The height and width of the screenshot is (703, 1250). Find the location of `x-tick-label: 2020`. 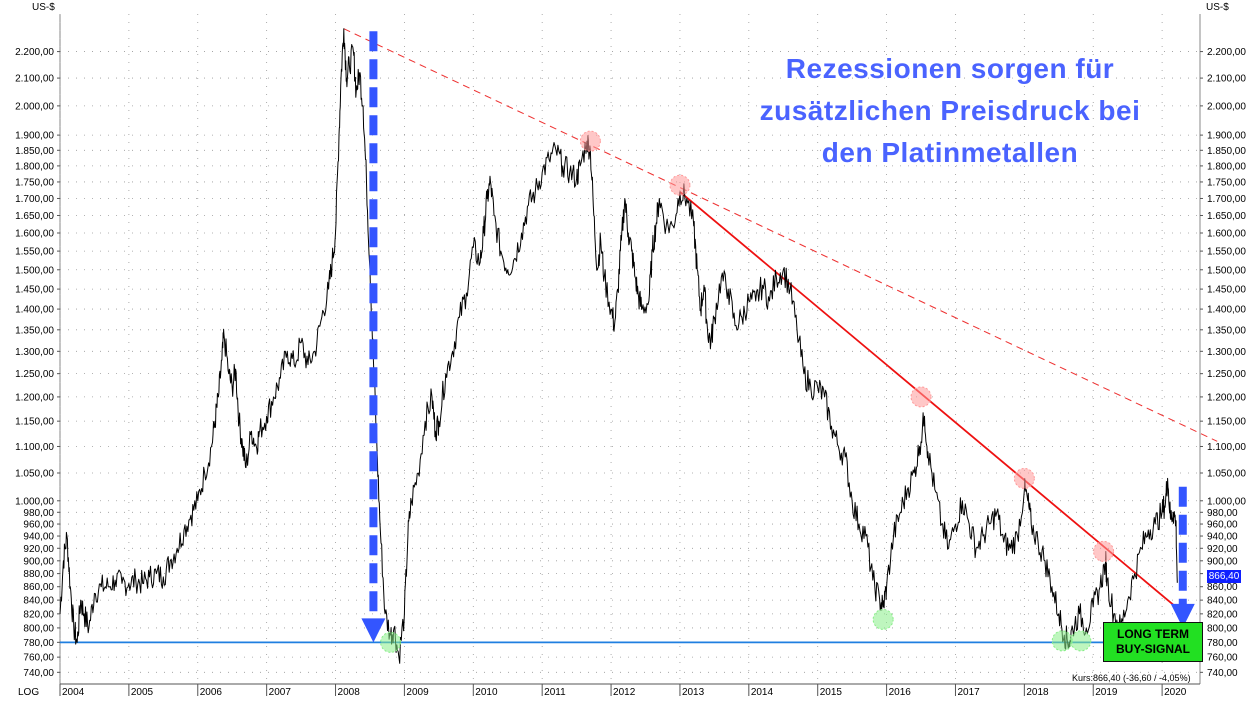

x-tick-label: 2020 is located at coordinates (1175, 692).